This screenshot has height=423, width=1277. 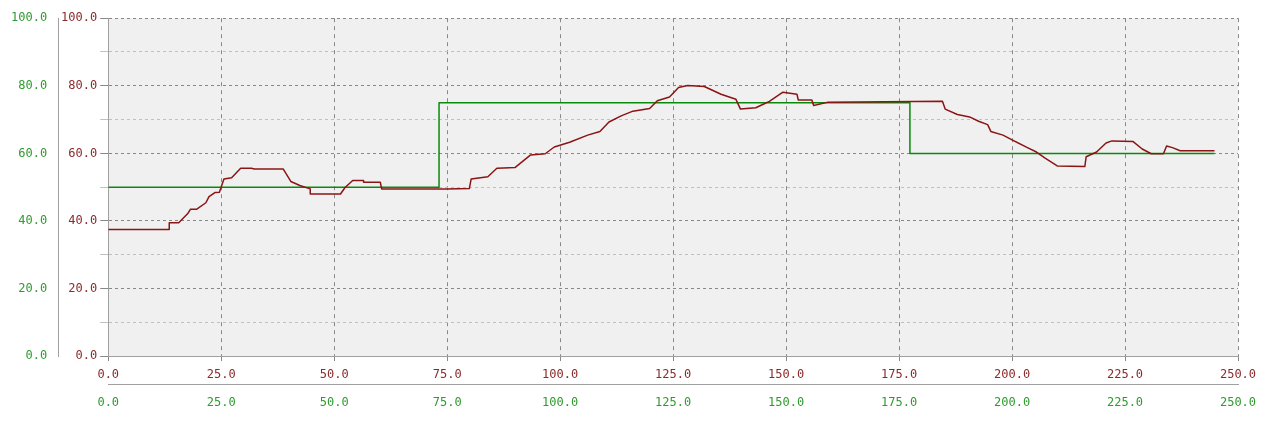 I want to click on y2-tick-label: 80.0, so click(x=83, y=84).